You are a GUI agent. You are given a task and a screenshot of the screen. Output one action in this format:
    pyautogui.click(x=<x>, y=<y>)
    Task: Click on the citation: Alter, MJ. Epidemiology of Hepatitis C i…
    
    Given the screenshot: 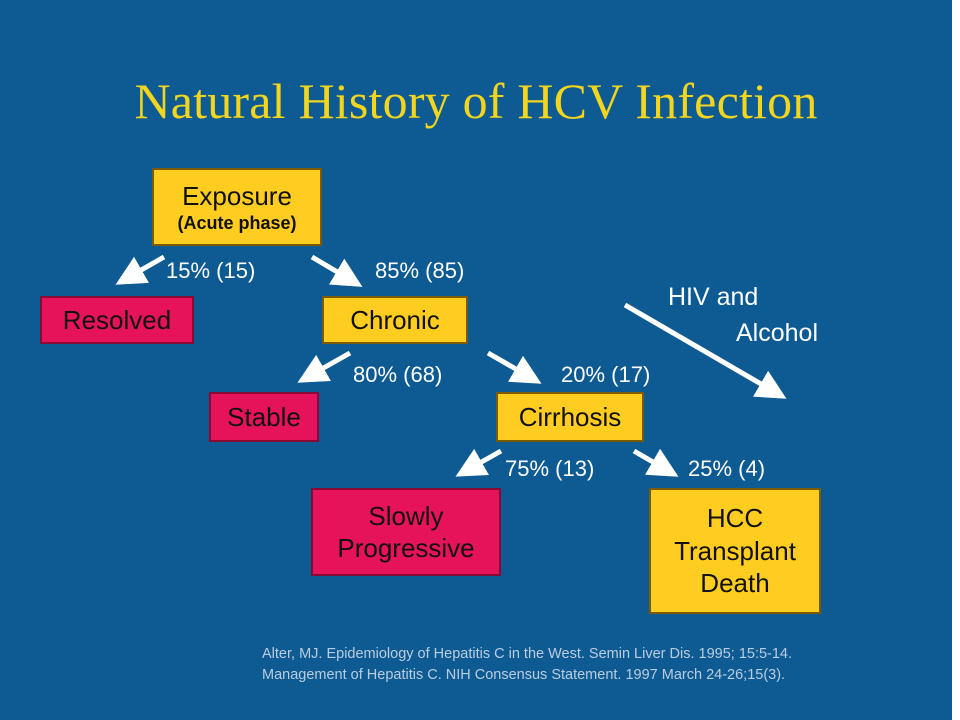 What is the action you would take?
    pyautogui.click(x=527, y=665)
    